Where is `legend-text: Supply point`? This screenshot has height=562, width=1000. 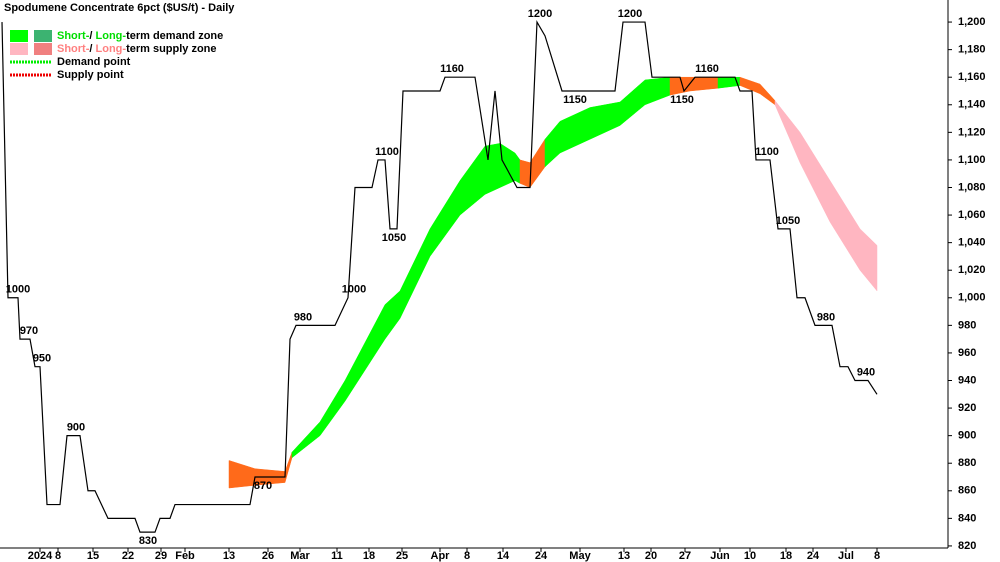 legend-text: Supply point is located at coordinates (90, 75).